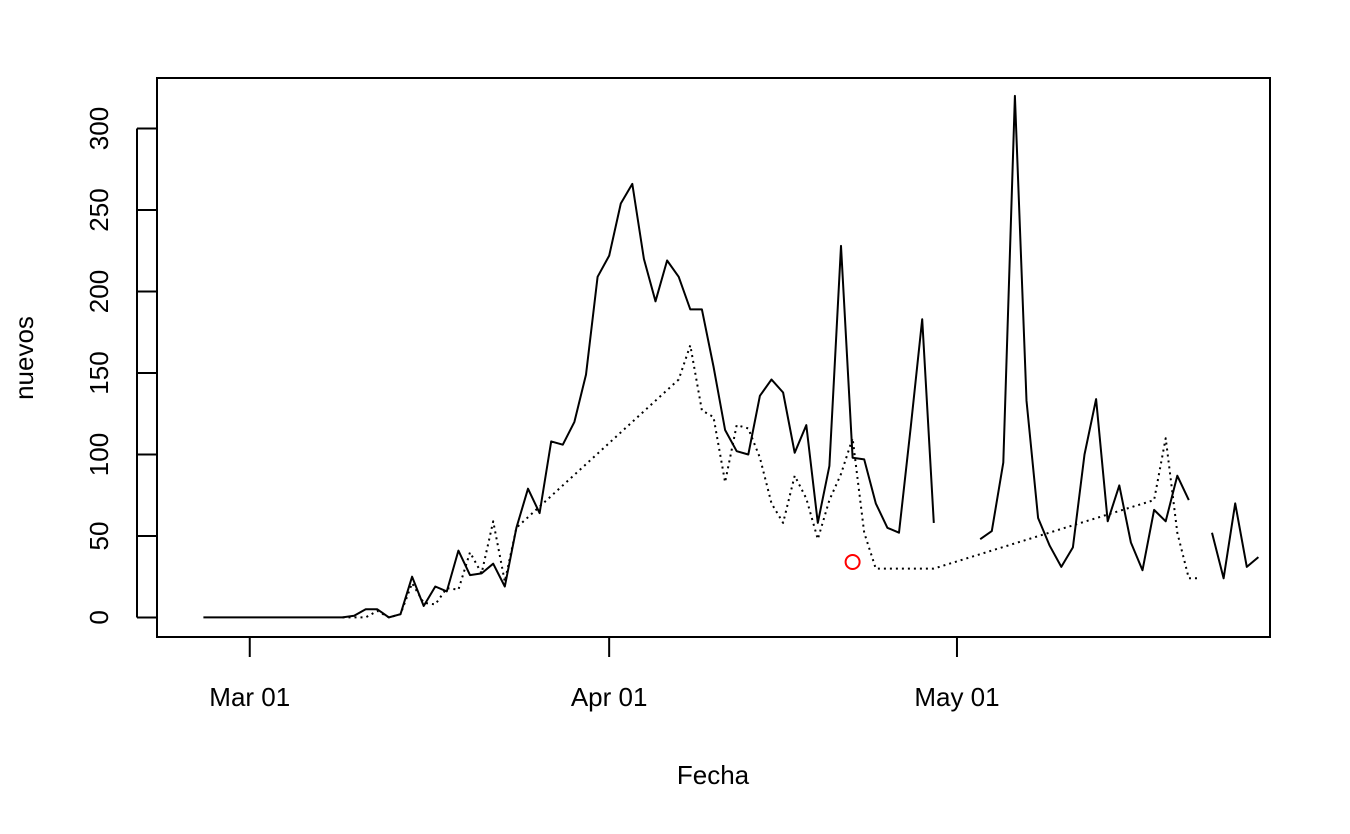  I want to click on y-tick-label: 0, so click(99, 617).